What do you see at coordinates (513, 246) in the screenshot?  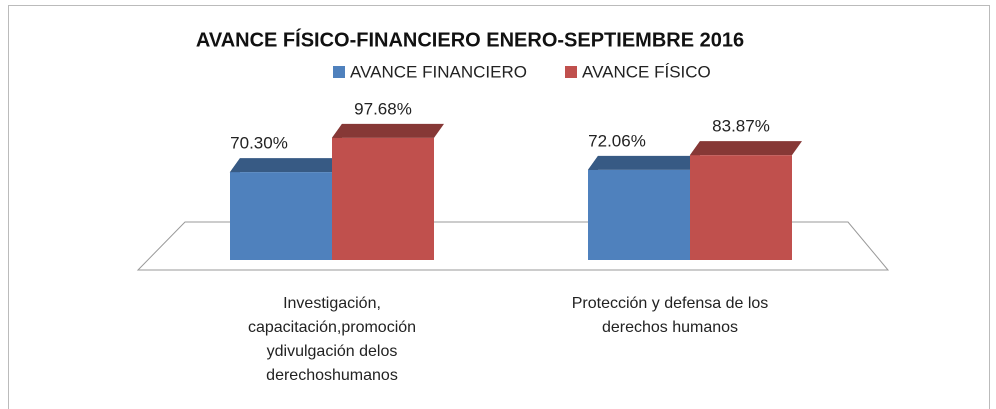 I see `floor` at bounding box center [513, 246].